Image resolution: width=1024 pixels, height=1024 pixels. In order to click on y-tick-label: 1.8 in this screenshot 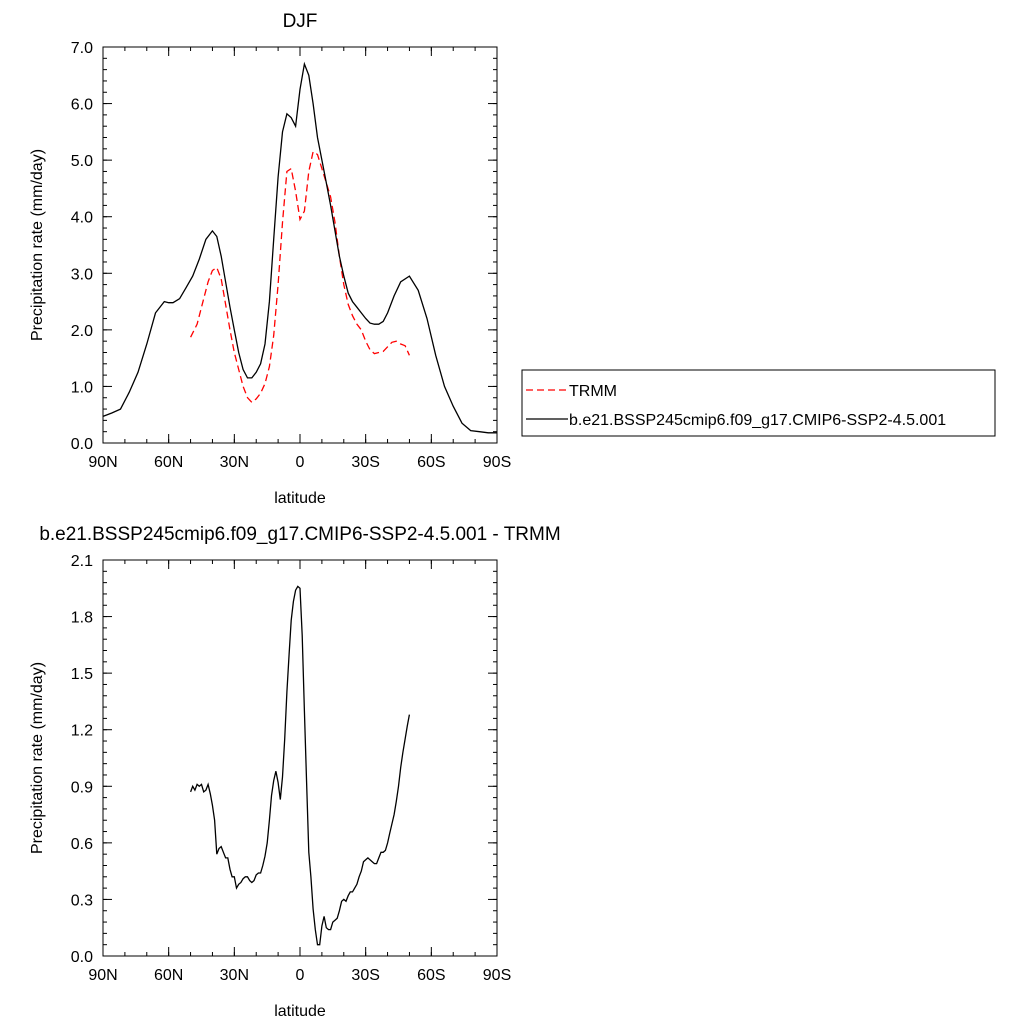, I will do `click(82, 618)`.